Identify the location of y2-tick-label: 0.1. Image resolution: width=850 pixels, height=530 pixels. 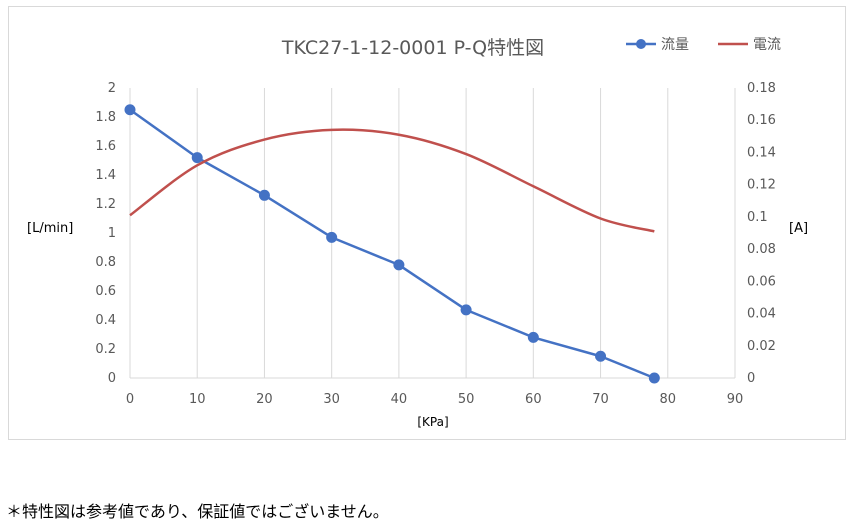
(757, 217).